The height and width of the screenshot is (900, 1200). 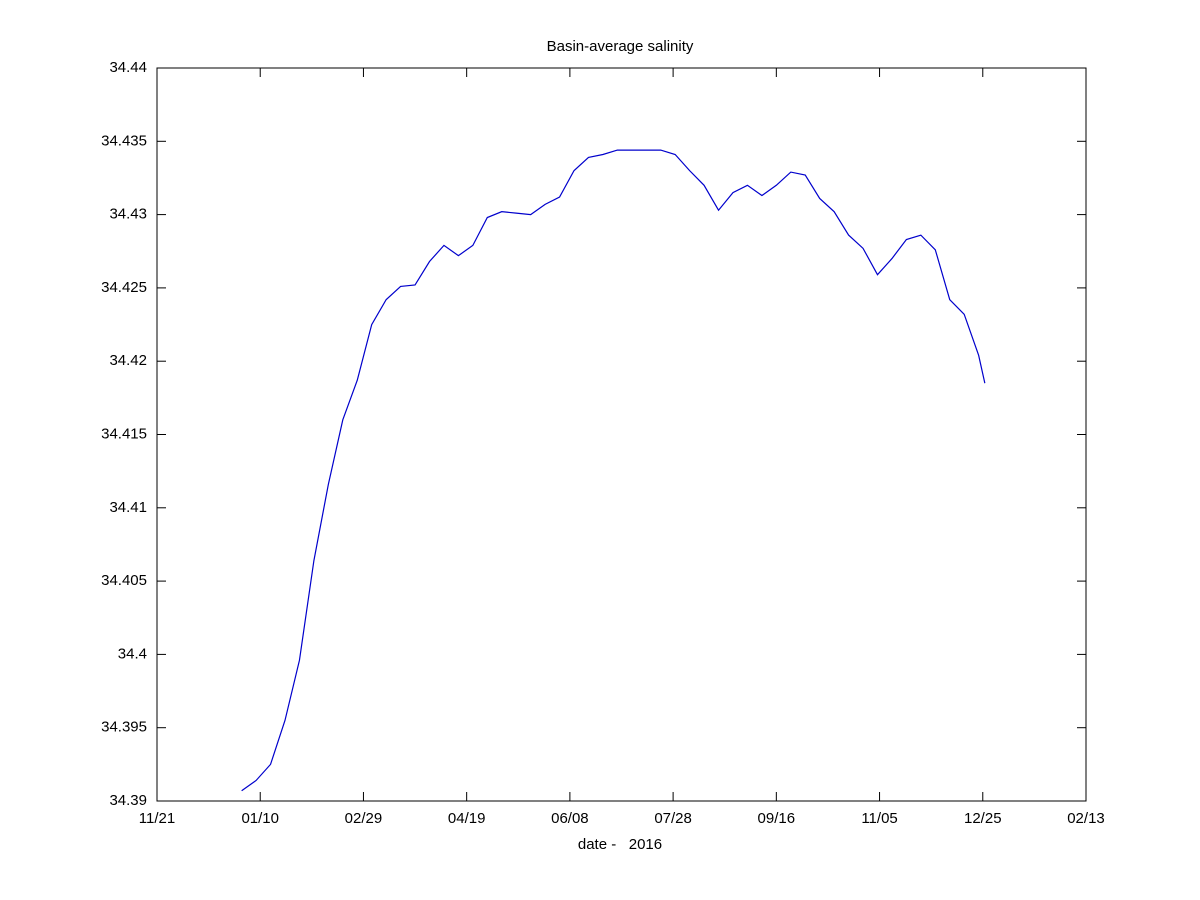 I want to click on y-tick-label: 34.4, so click(x=132, y=653).